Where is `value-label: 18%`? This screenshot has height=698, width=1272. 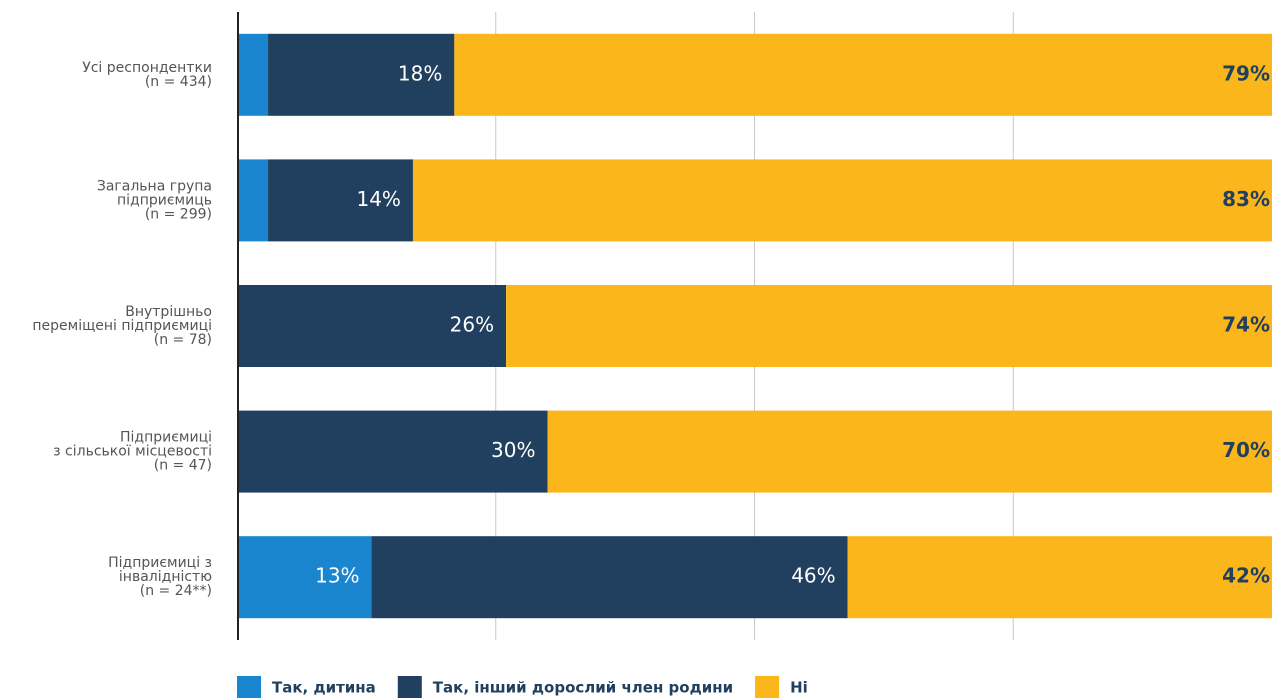 value-label: 18% is located at coordinates (420, 73).